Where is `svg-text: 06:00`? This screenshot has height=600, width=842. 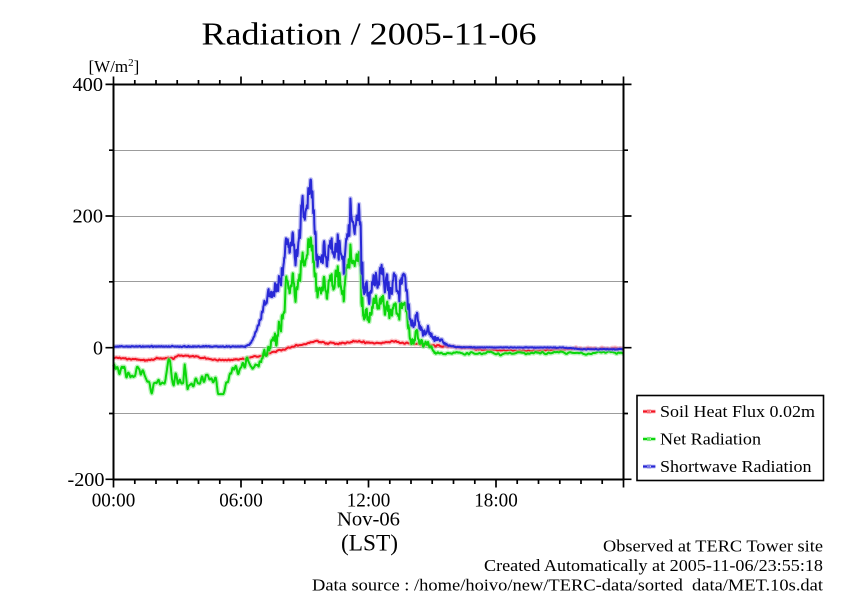
svg-text: 06:00 is located at coordinates (241, 501).